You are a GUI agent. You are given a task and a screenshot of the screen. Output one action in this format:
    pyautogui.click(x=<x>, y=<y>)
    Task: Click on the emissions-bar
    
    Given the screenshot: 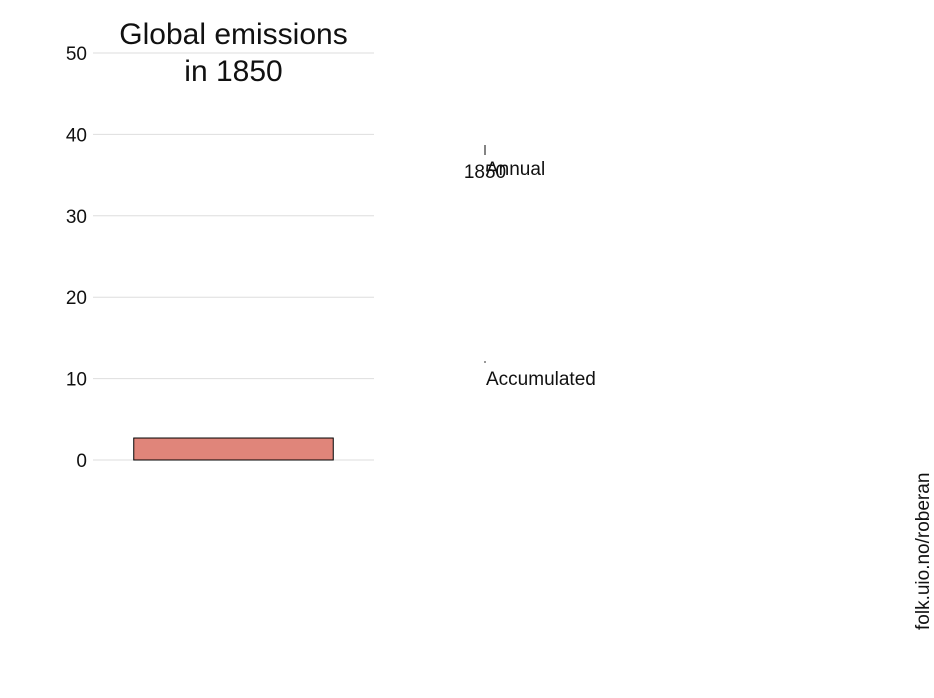 What is the action you would take?
    pyautogui.click(x=233, y=449)
    